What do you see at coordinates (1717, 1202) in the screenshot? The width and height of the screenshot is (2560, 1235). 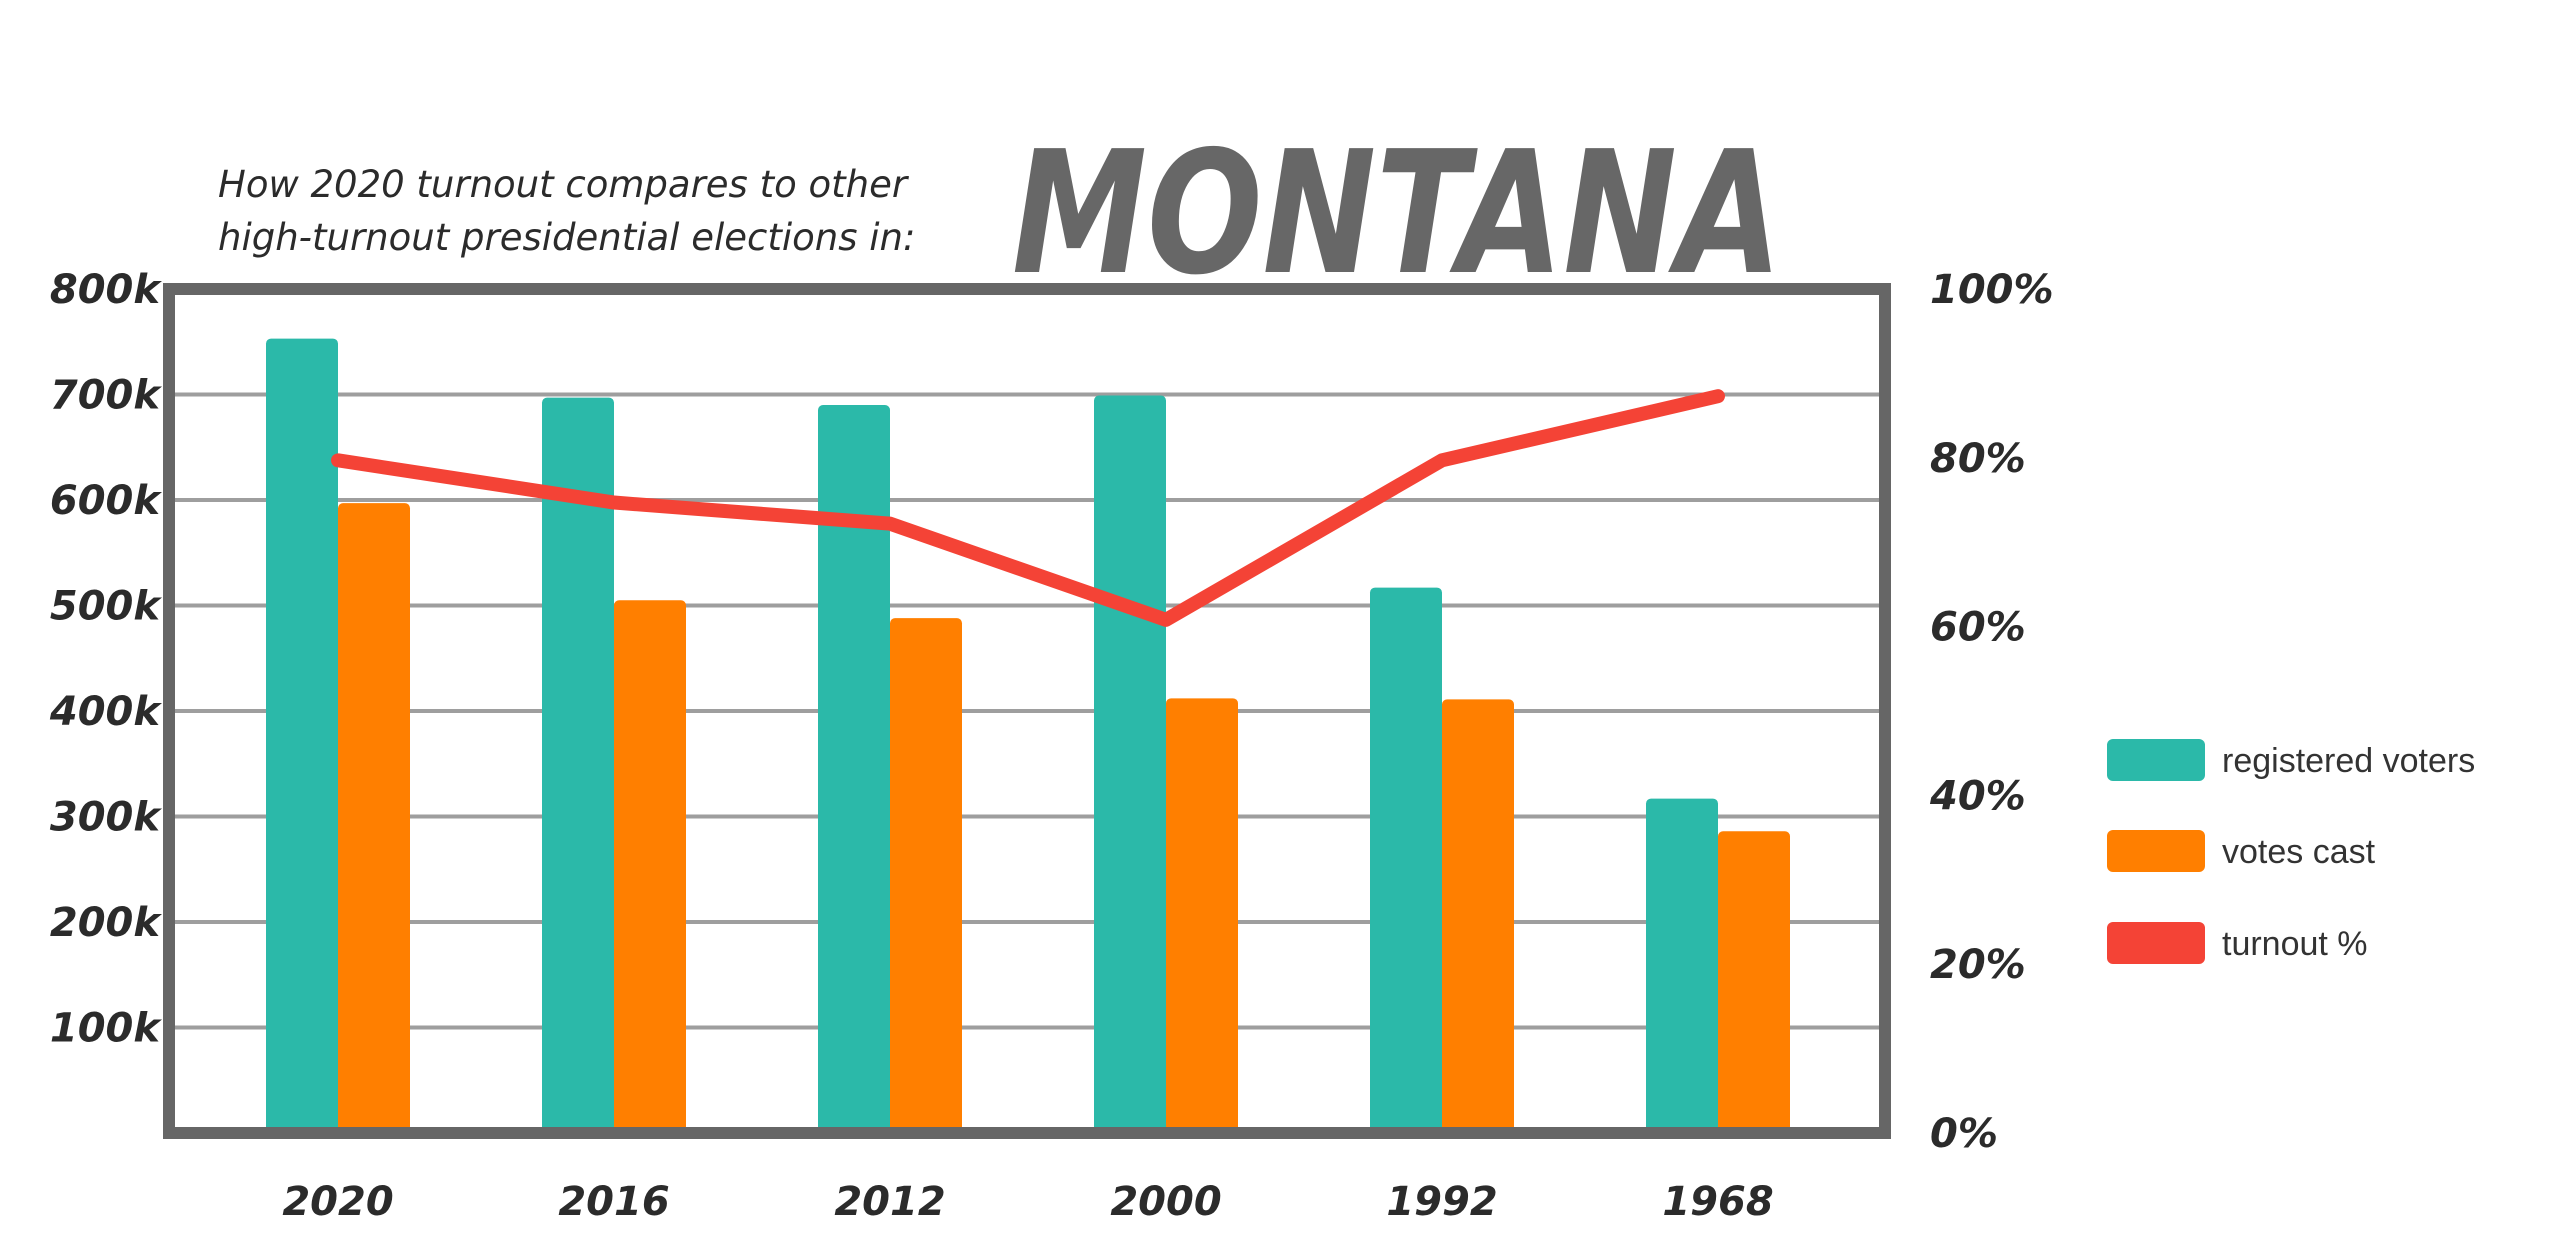 I see `x-tick-label: 1968` at bounding box center [1717, 1202].